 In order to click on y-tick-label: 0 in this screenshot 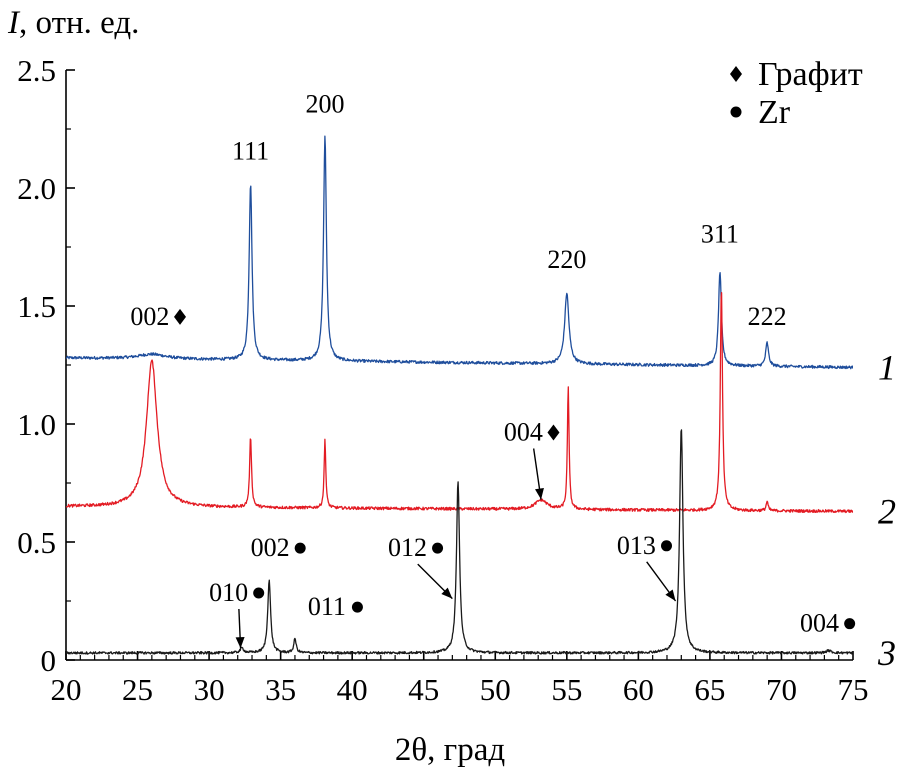, I will do `click(49, 660)`.